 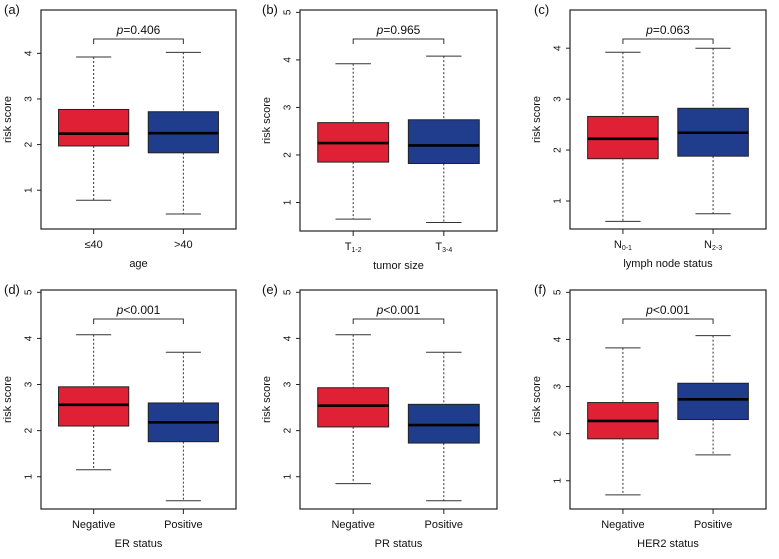 I want to click on category-subscript: 3-4, so click(x=447, y=250).